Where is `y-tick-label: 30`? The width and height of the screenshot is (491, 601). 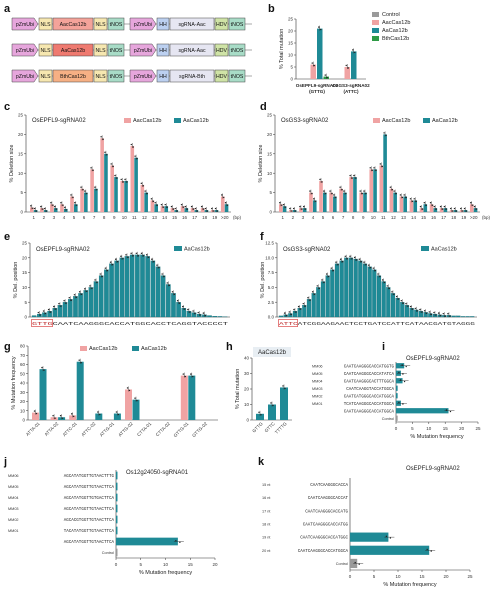 y-tick-label: 30 is located at coordinates (23, 392).